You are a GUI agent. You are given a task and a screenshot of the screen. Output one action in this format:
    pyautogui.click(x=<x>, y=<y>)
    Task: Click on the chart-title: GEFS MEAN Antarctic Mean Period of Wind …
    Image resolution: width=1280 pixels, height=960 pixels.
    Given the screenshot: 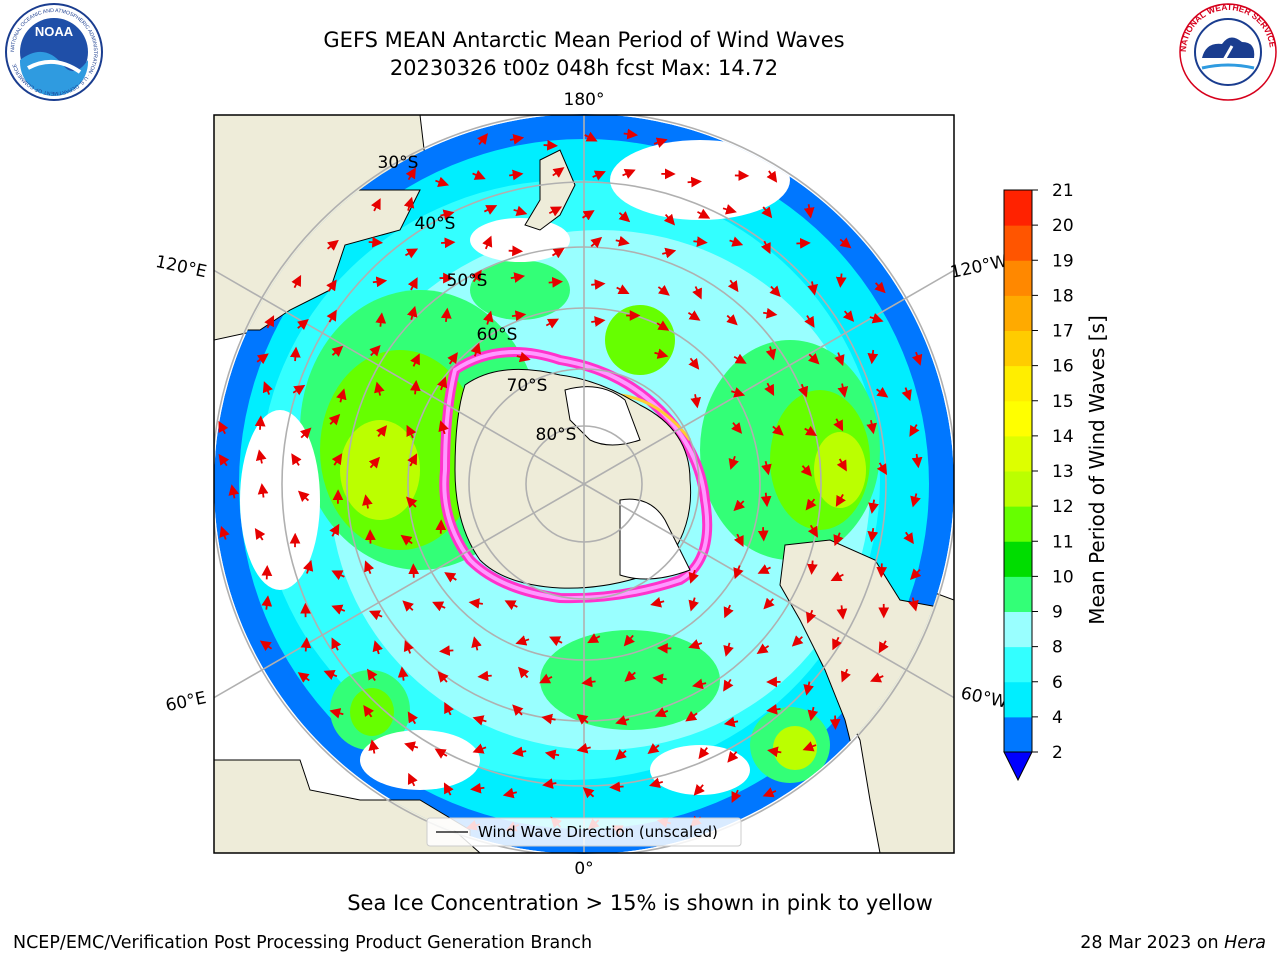 What is the action you would take?
    pyautogui.click(x=584, y=40)
    